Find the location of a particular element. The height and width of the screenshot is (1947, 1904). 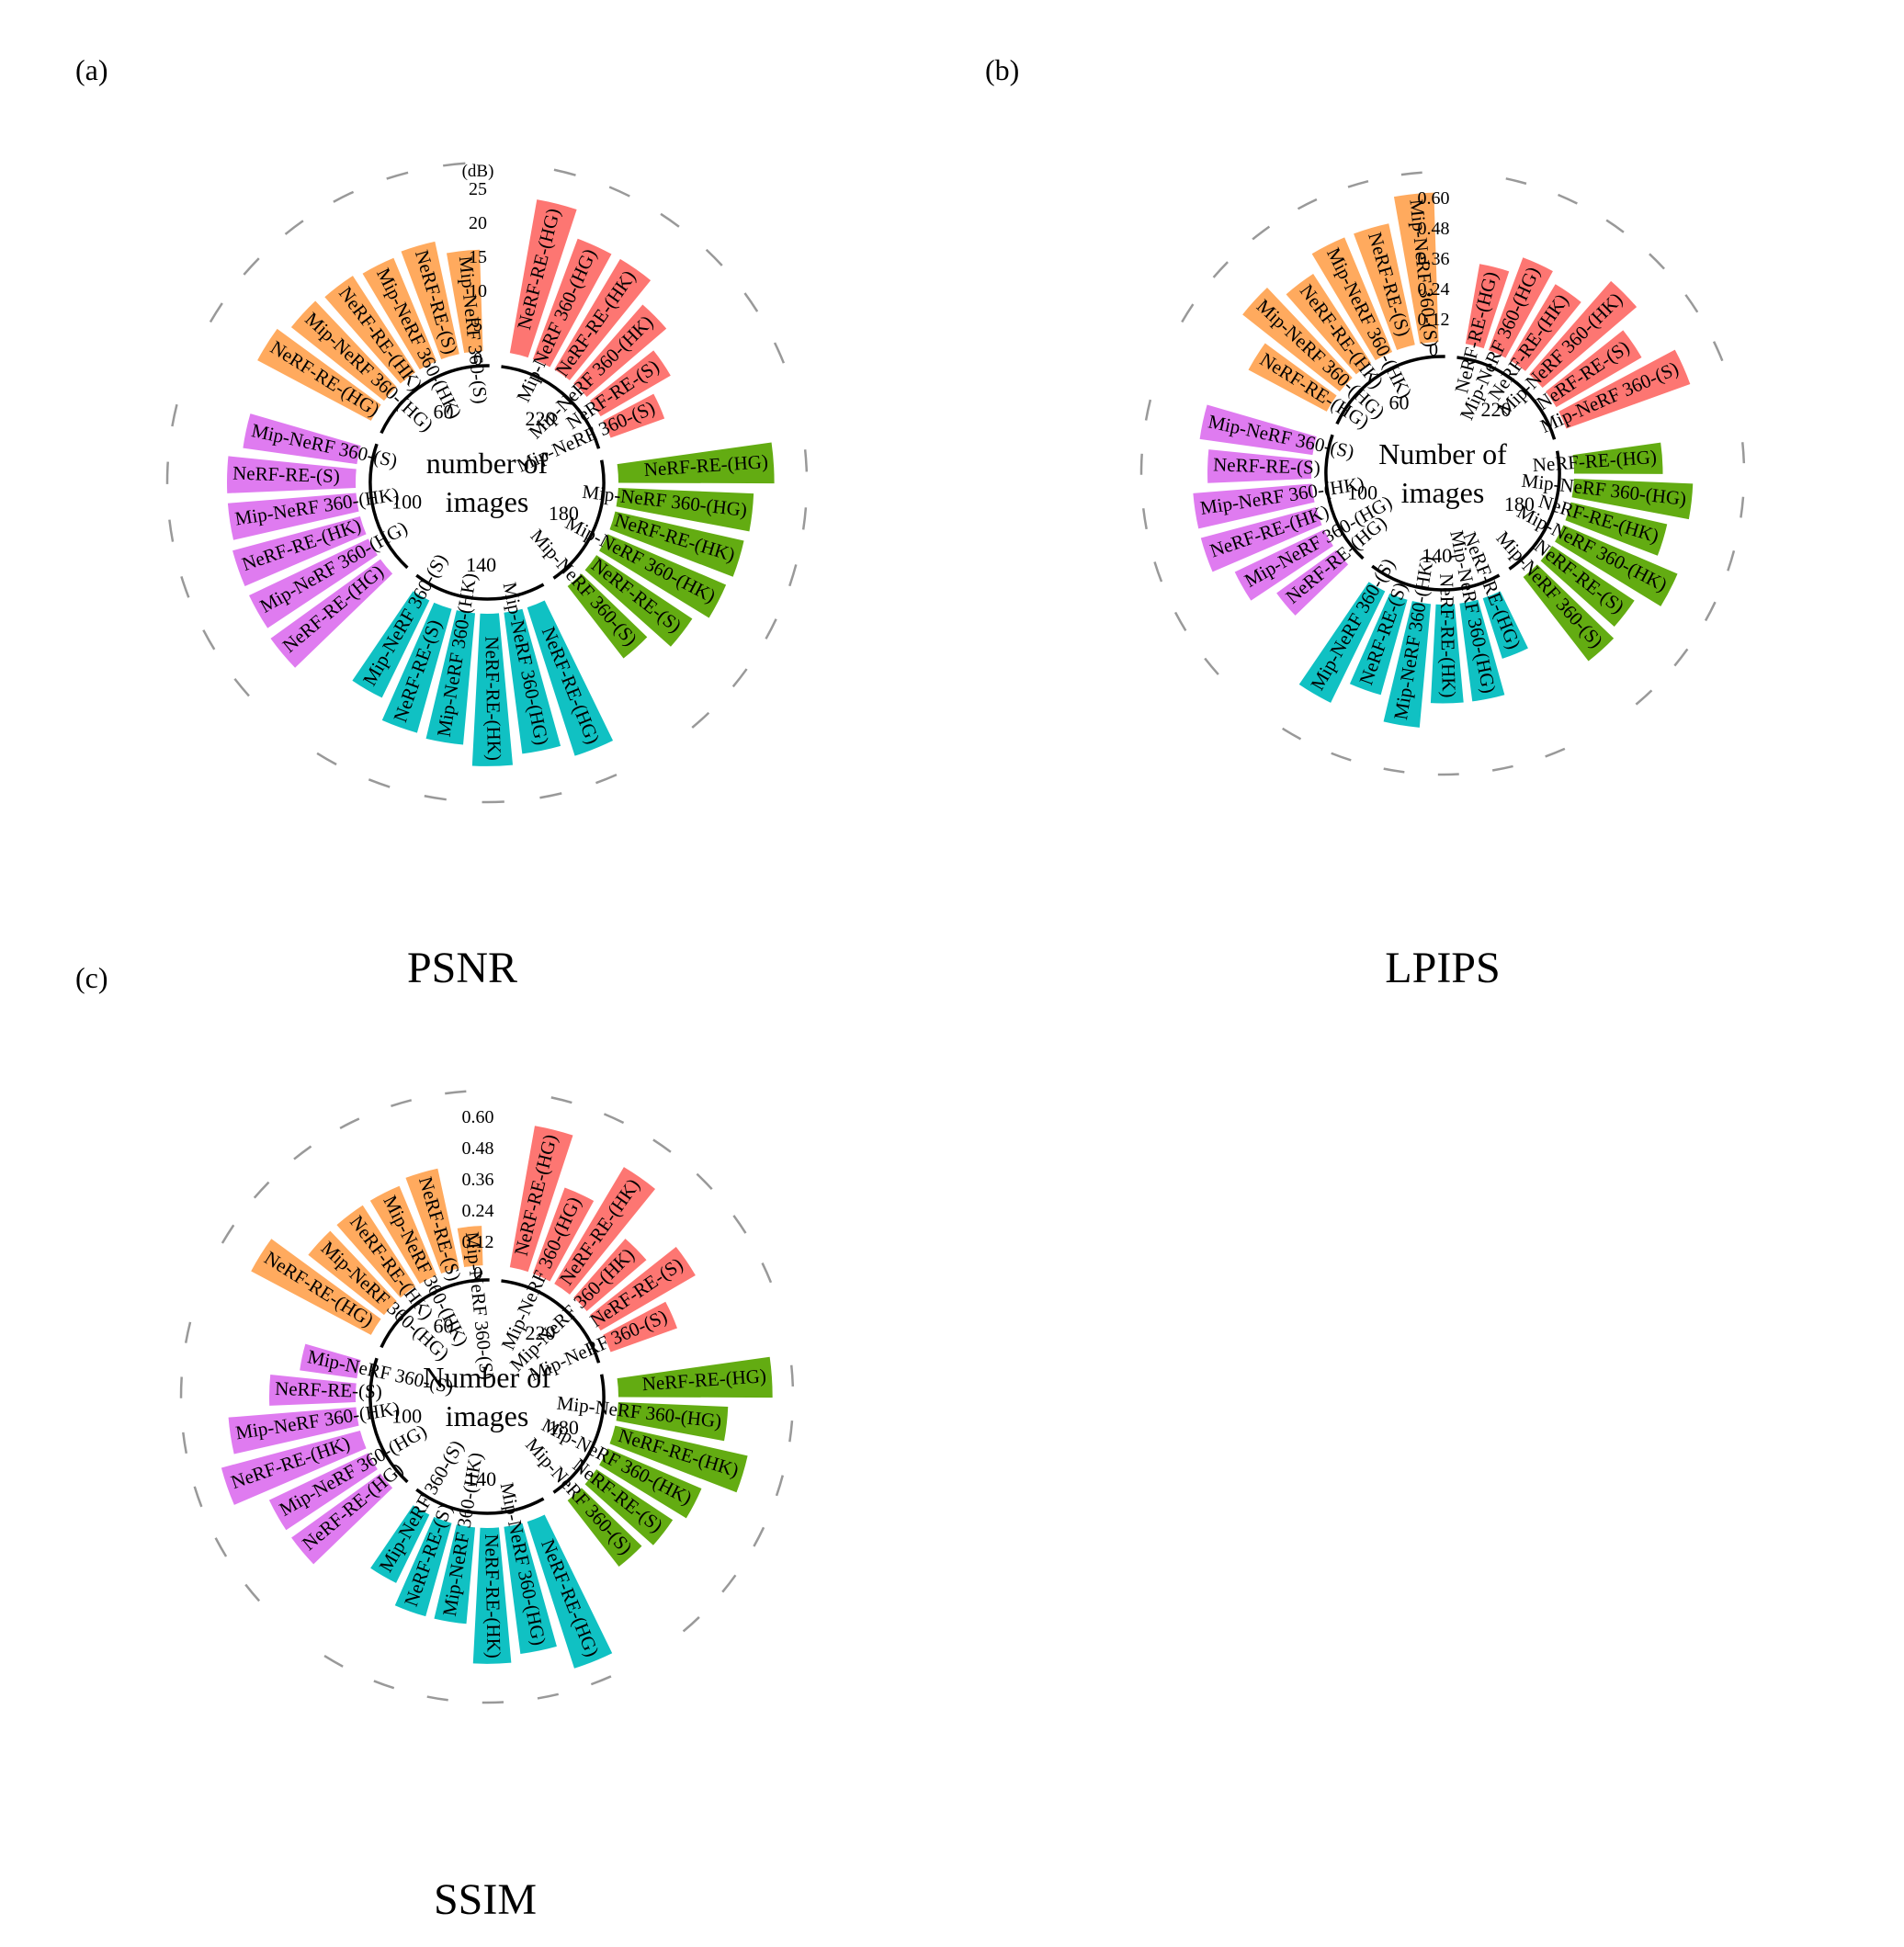

center-label-line1: number of is located at coordinates (487, 463).